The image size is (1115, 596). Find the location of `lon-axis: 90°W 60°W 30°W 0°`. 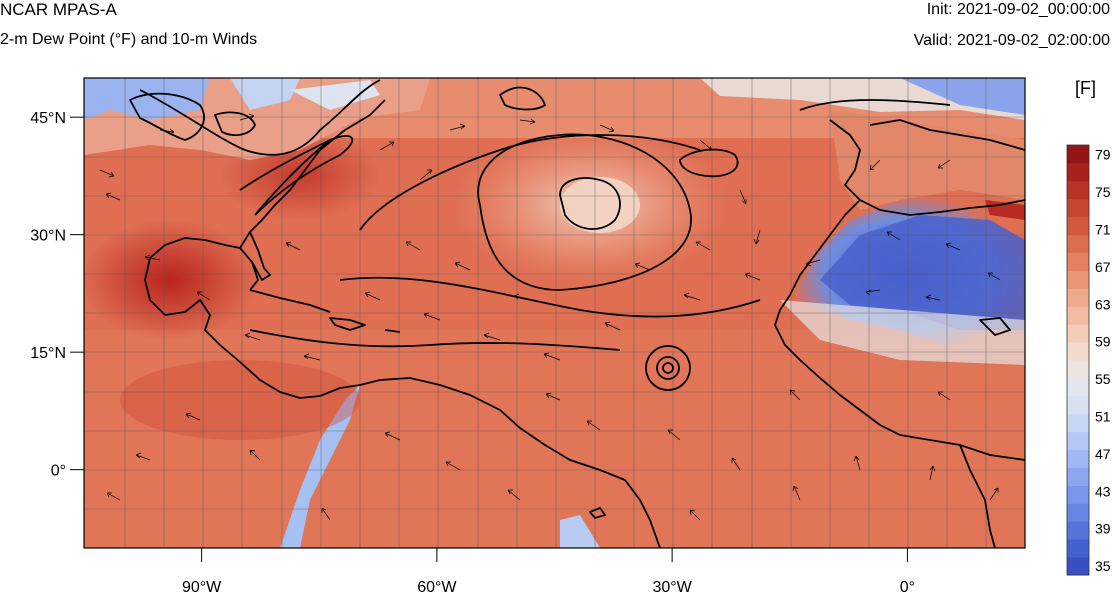

lon-axis: 90°W 60°W 30°W 0° is located at coordinates (548, 572).